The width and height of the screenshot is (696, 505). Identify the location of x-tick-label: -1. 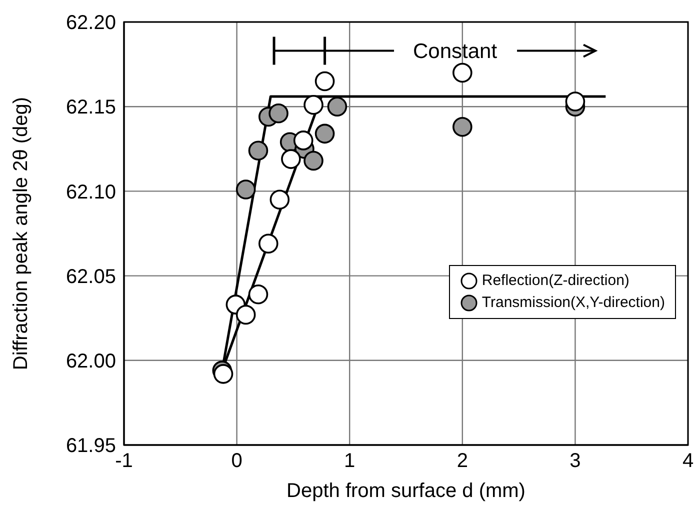
(124, 461).